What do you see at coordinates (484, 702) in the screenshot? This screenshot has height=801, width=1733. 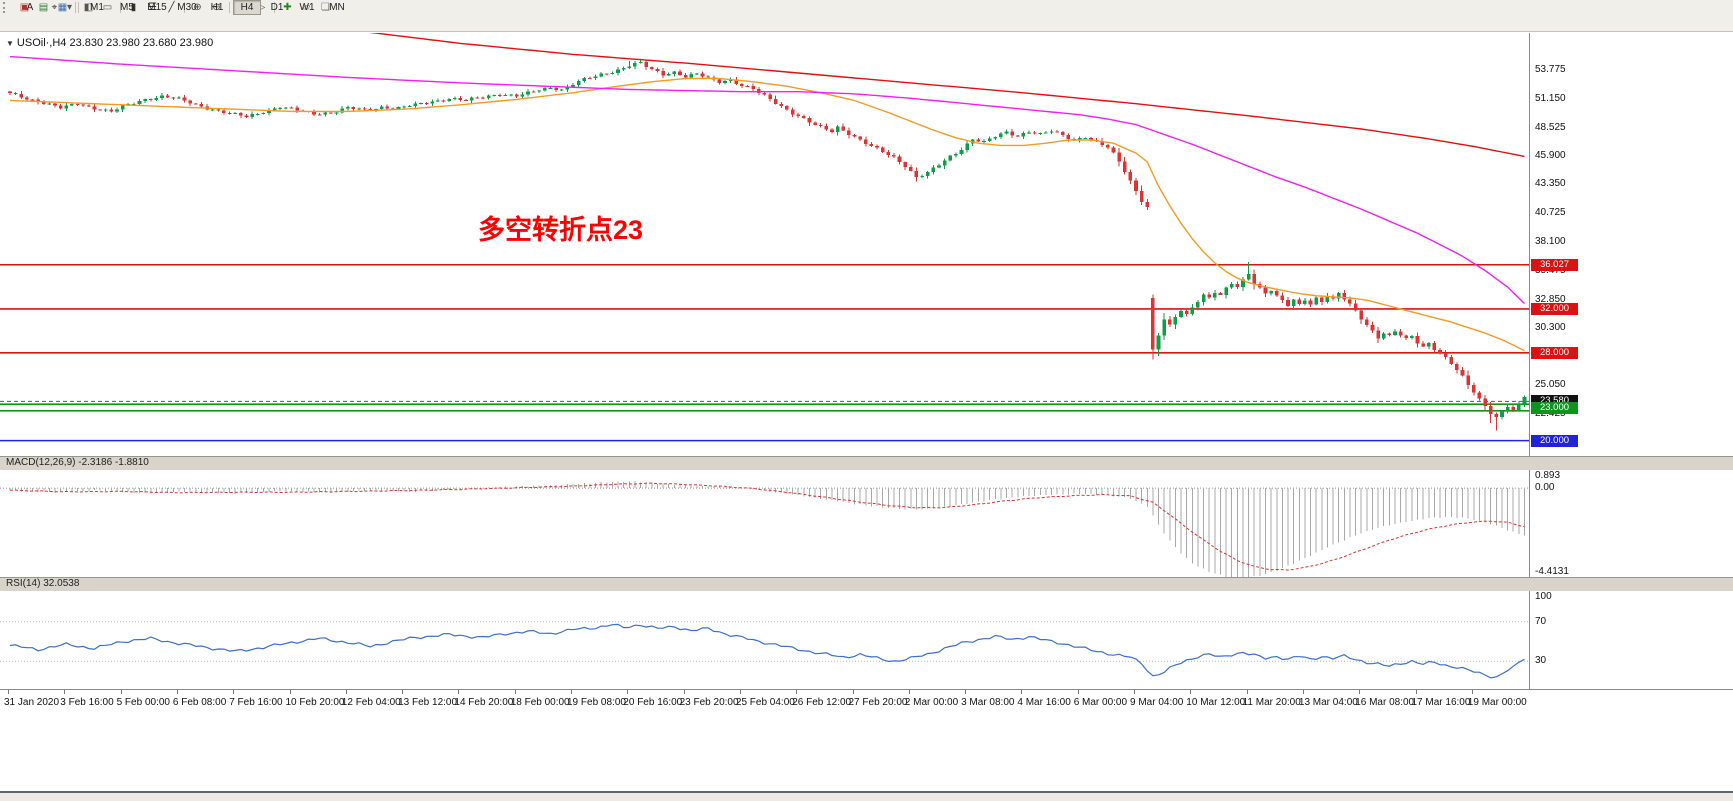 I see `time-label: 14 Feb 20:00` at bounding box center [484, 702].